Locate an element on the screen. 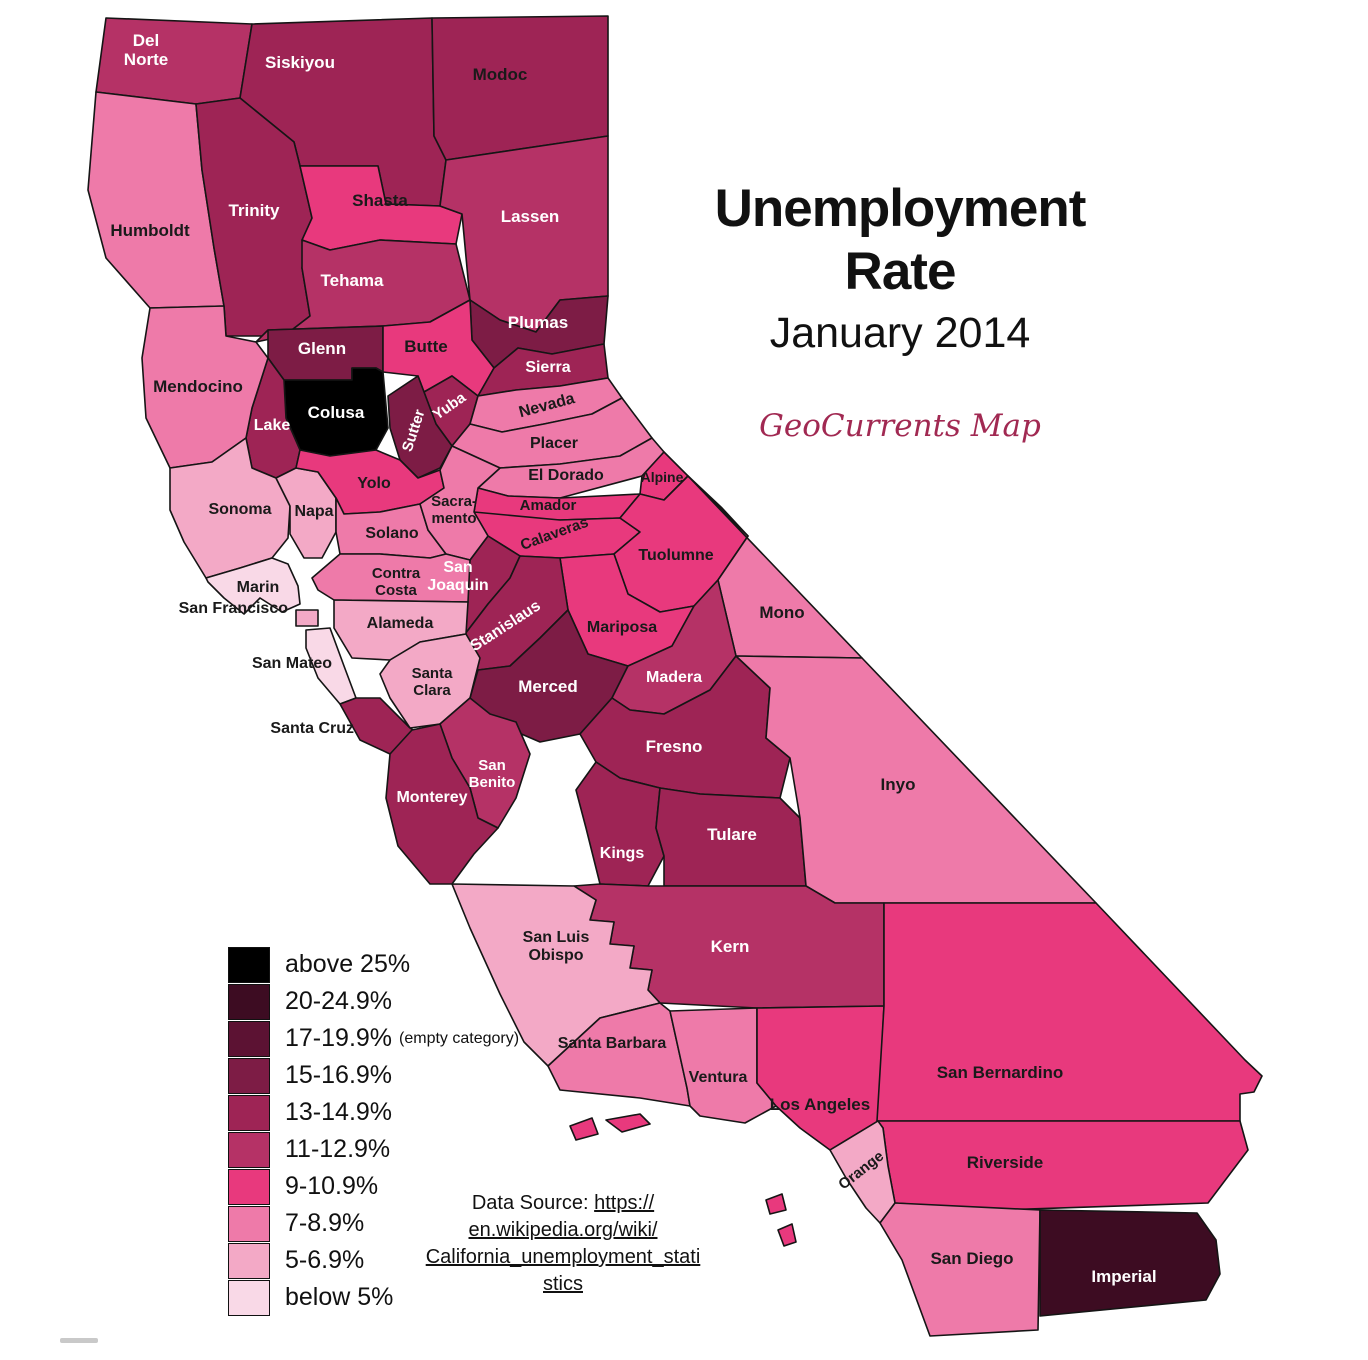 The image size is (1368, 1360). data-source-link: https:// is located at coordinates (624, 1203).